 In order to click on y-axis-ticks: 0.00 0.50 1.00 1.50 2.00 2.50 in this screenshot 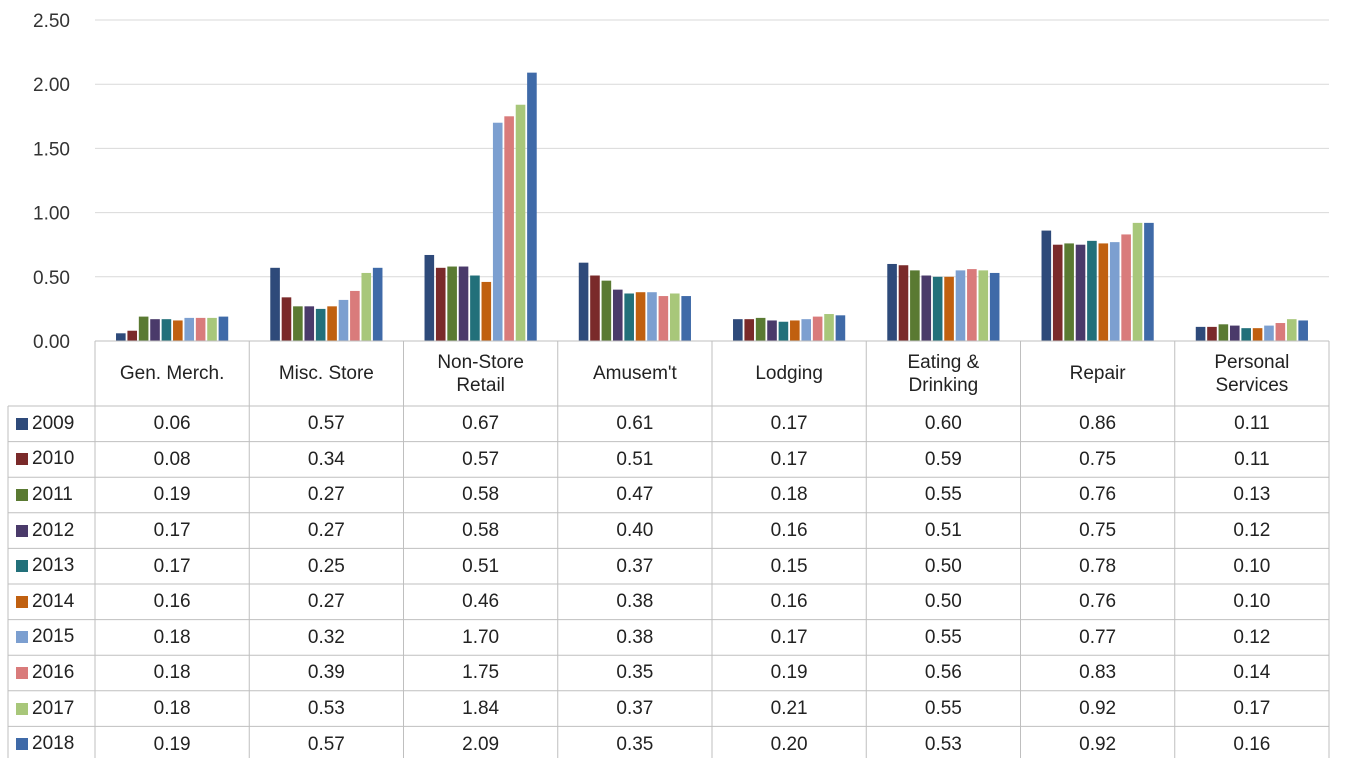, I will do `click(51, 182)`.